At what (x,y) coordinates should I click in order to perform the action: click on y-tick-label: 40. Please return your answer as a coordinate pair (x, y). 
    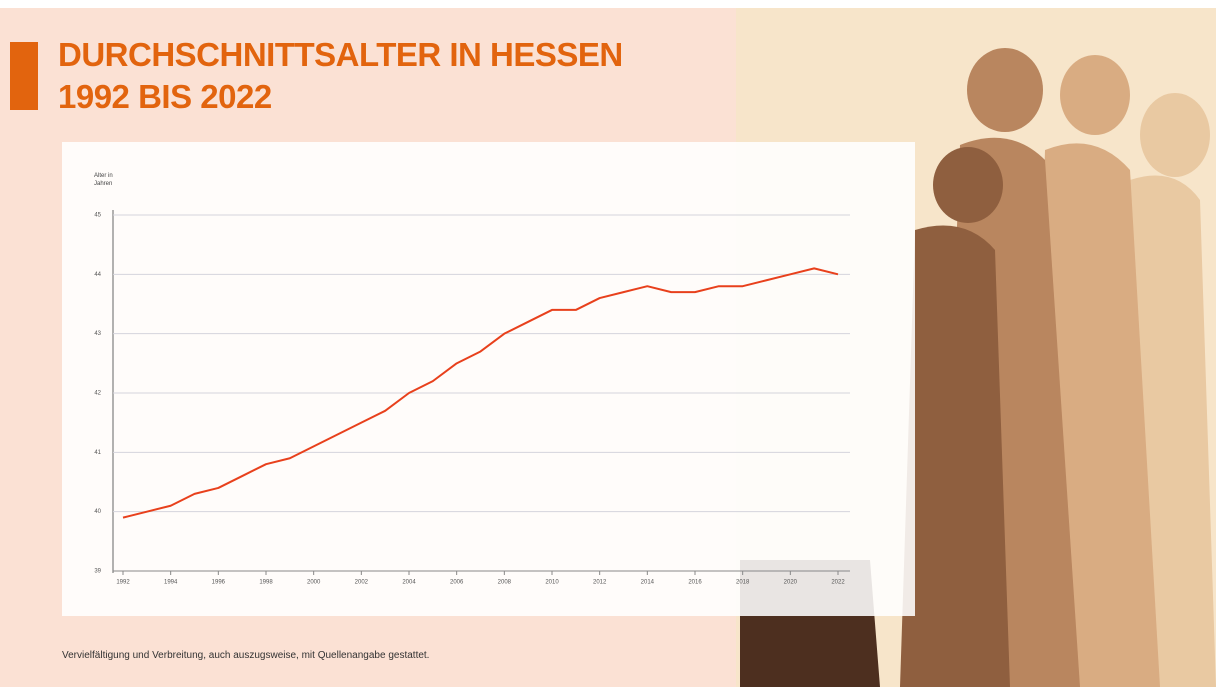
    Looking at the image, I should click on (97, 512).